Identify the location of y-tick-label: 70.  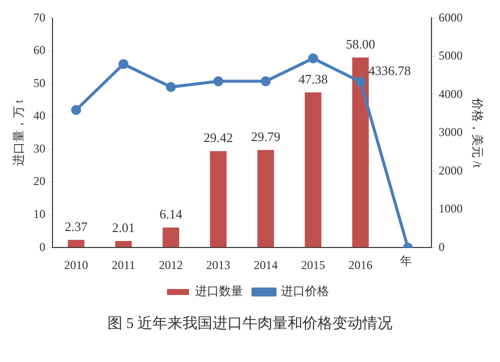
(39, 17).